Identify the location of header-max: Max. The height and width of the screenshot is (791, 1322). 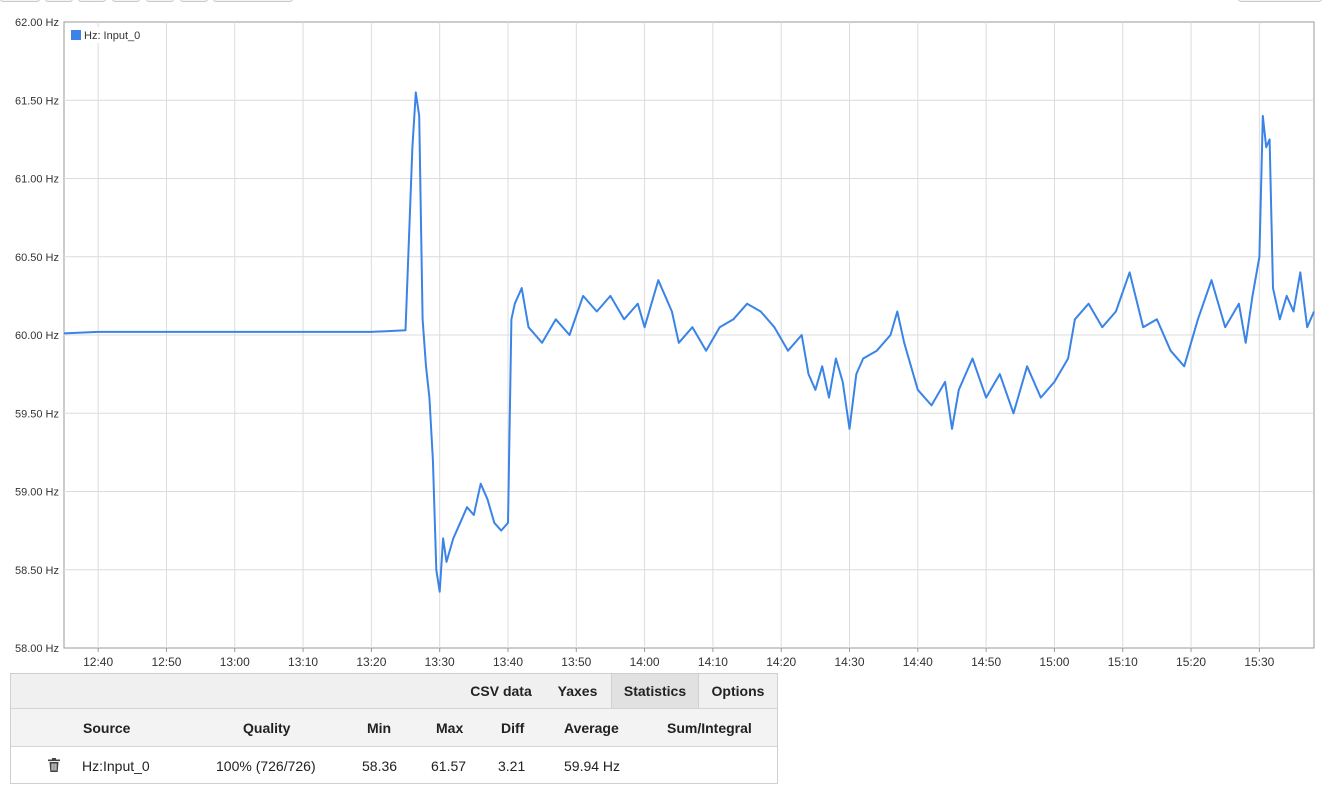
(450, 728).